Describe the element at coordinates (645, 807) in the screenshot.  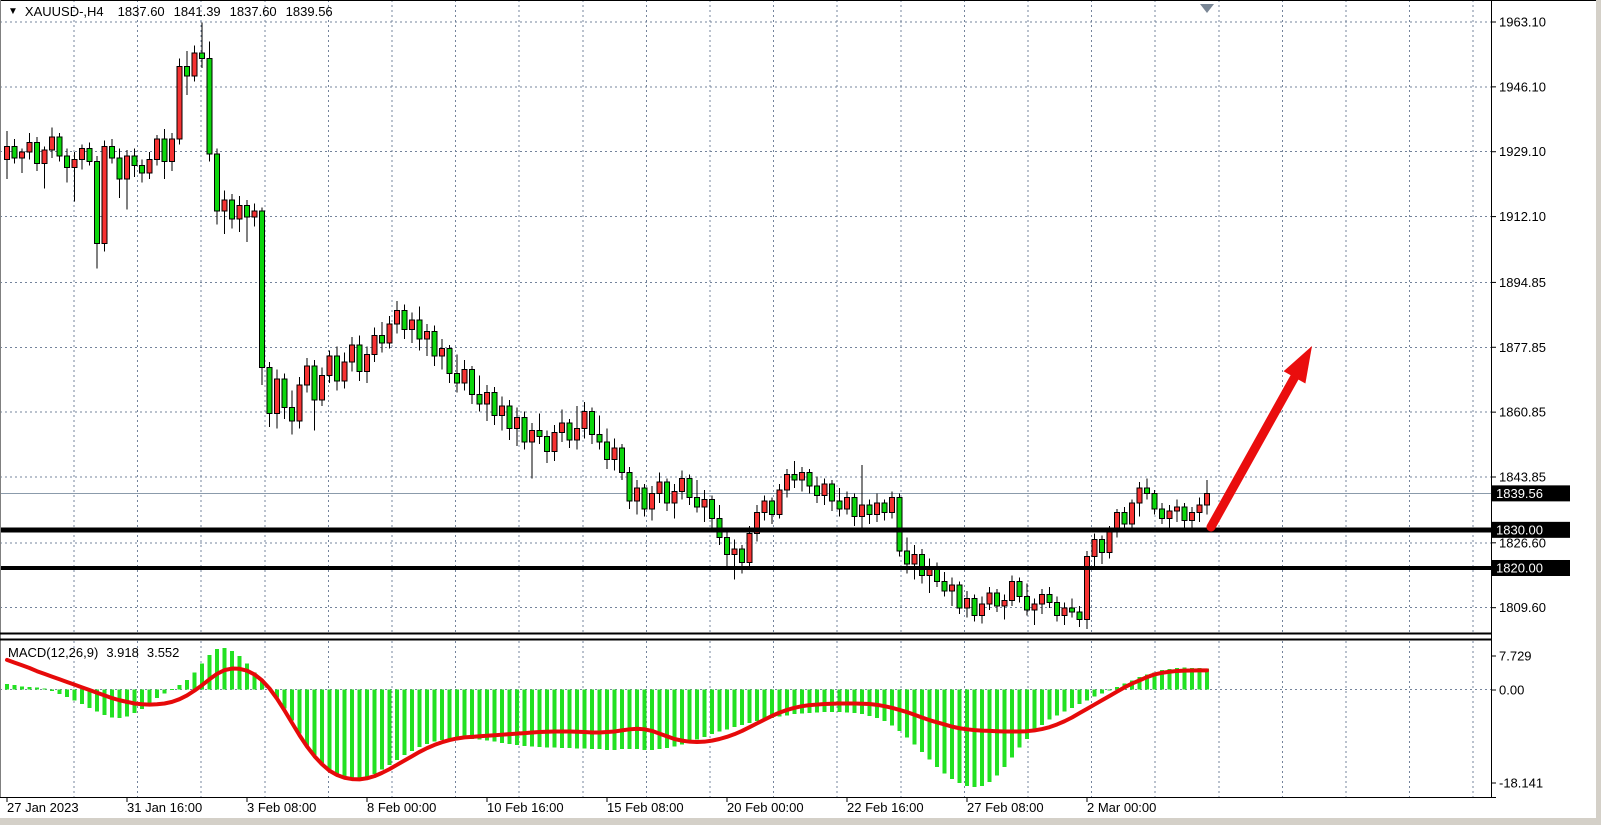
I see `time-axis-label: 15 Feb 08:00` at that location.